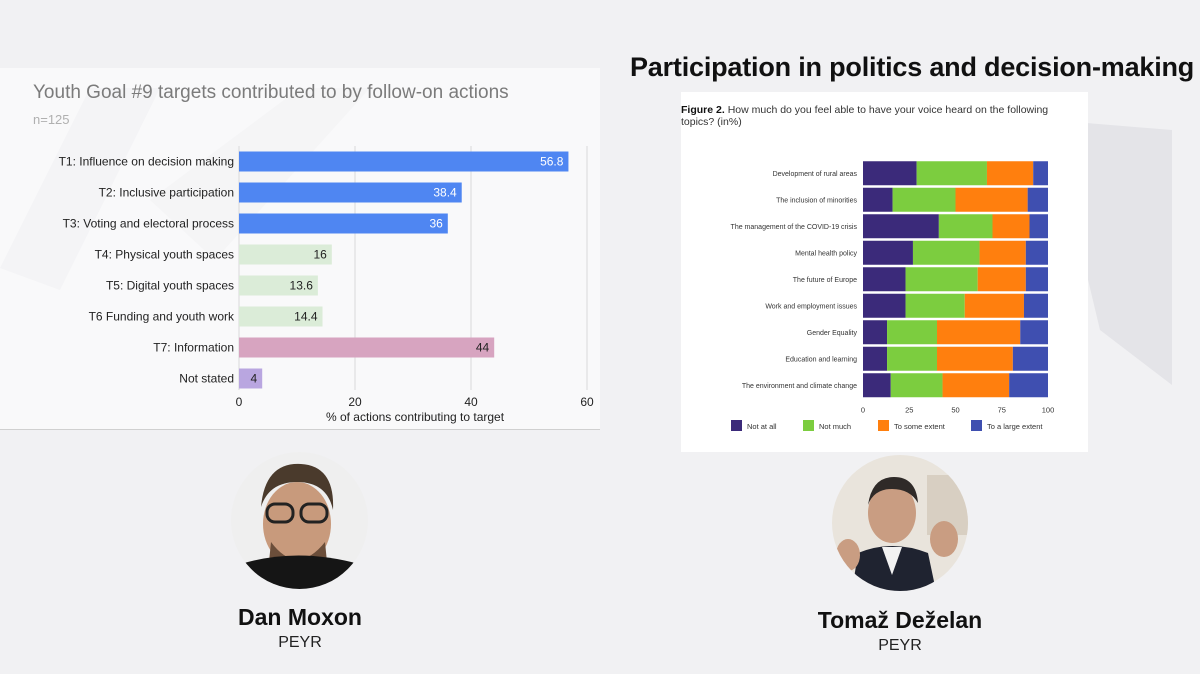  Describe the element at coordinates (148, 224) in the screenshot. I see `category-label: T3: Voting and electoral process` at that location.